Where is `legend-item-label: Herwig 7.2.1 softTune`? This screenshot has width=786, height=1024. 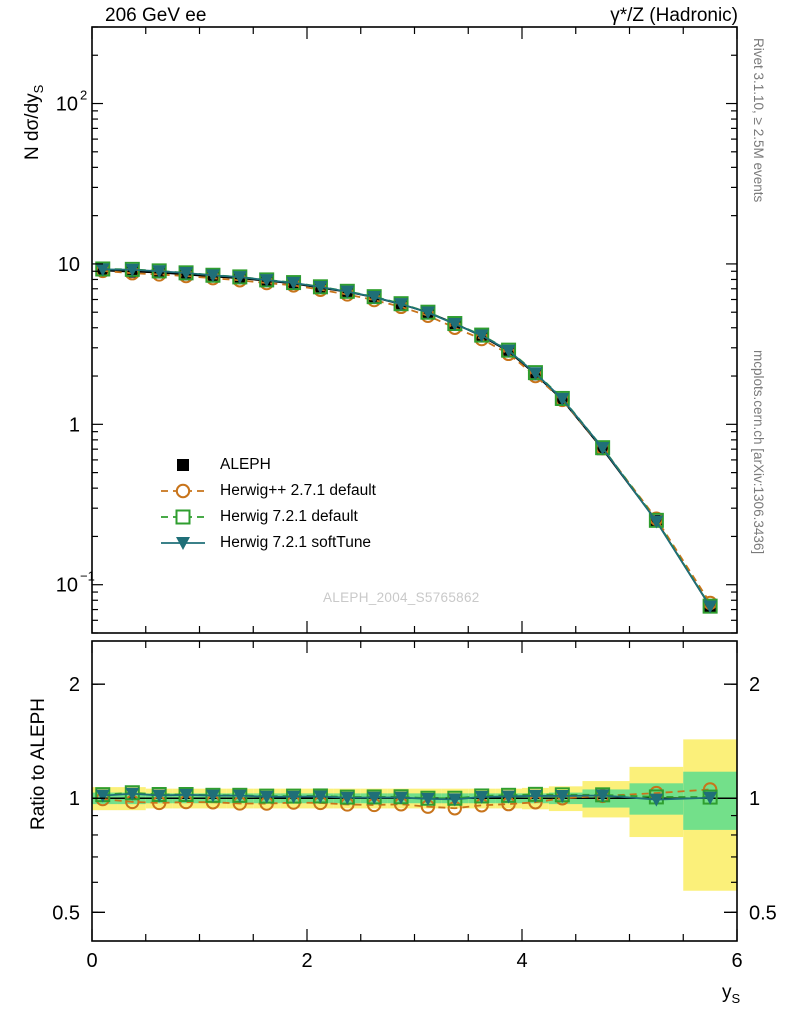
legend-item-label: Herwig 7.2.1 softTune is located at coordinates (296, 542).